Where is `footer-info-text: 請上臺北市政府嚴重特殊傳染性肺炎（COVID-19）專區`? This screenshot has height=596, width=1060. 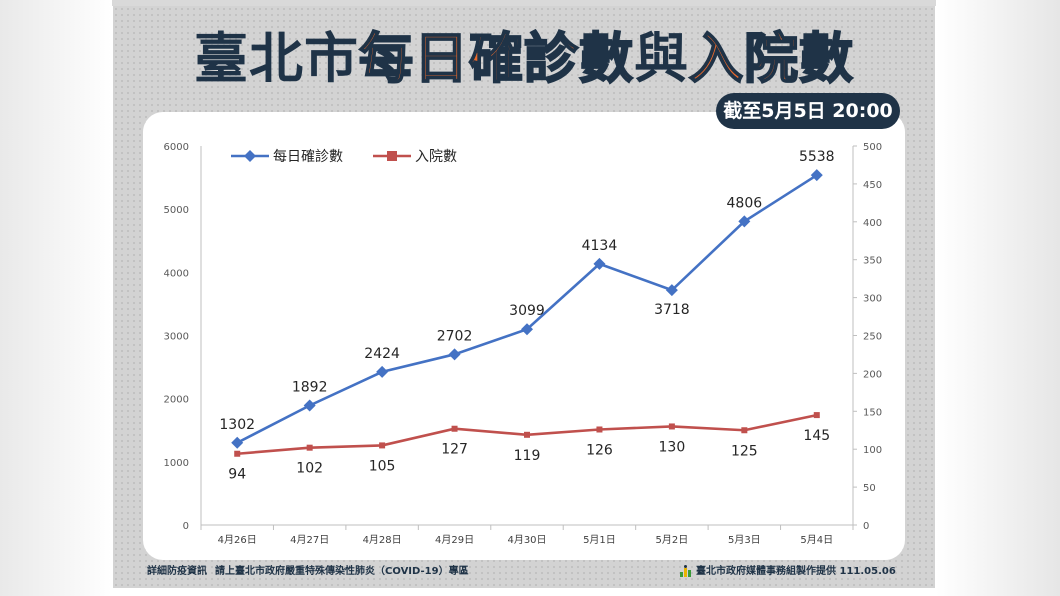 footer-info-text: 請上臺北市政府嚴重特殊傳染性肺炎（COVID-19）專區 is located at coordinates (342, 571).